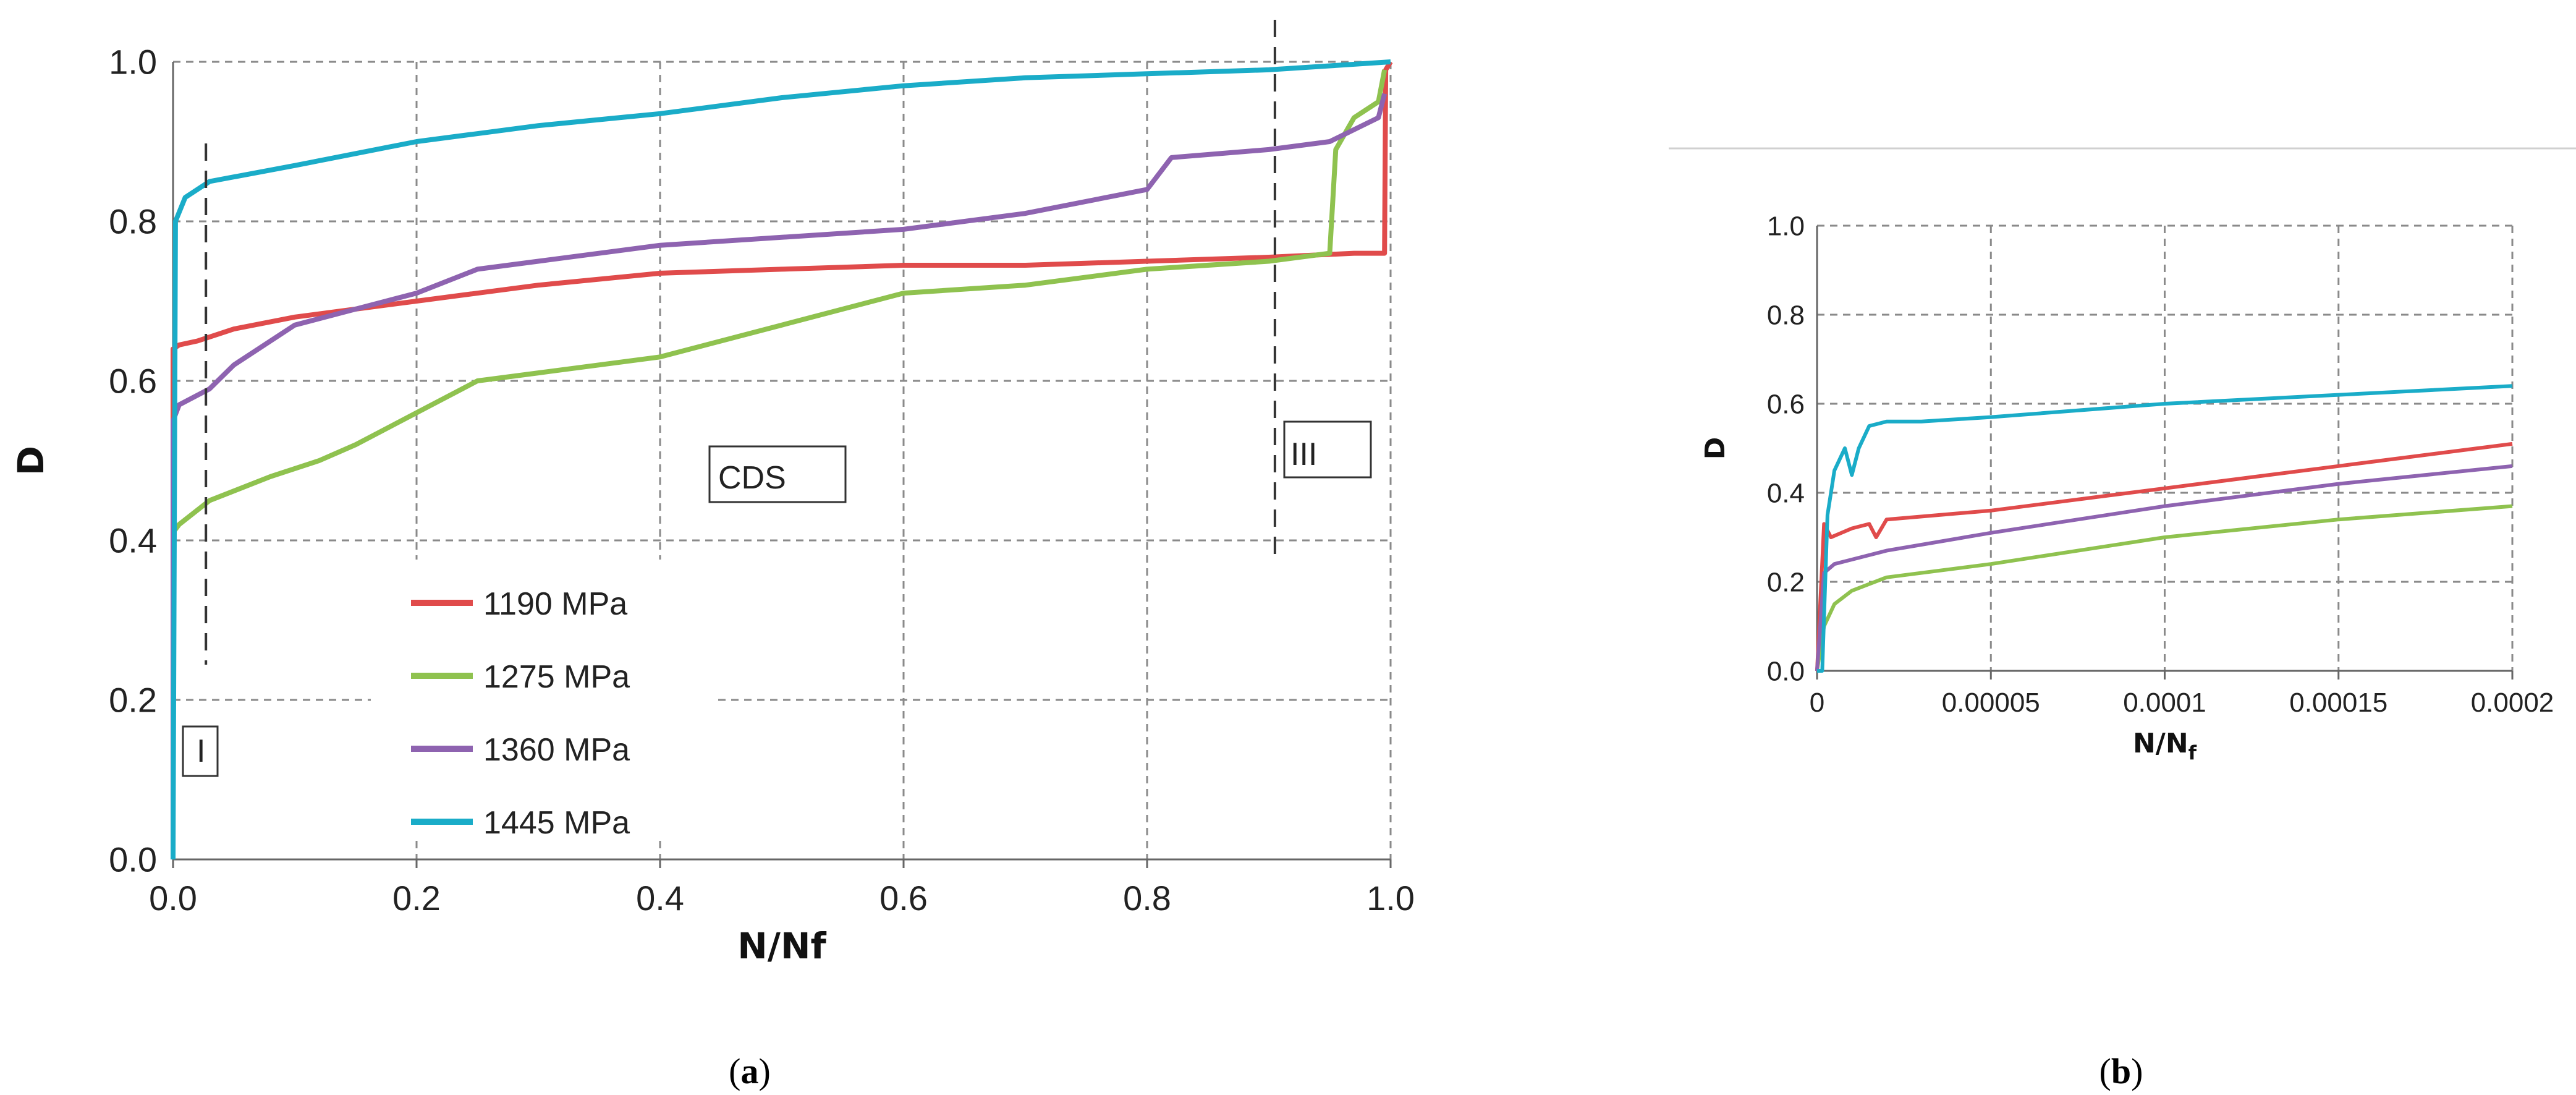 The image size is (2576, 1095). What do you see at coordinates (903, 898) in the screenshot?
I see `chart-x-tick-label: 0.6` at bounding box center [903, 898].